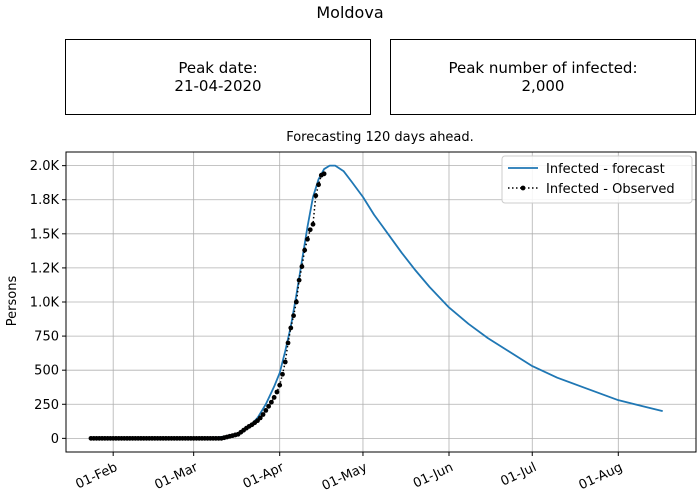 This screenshot has height=500, width=700. Describe the element at coordinates (46, 371) in the screenshot. I see `y-tick-label: 500` at that location.